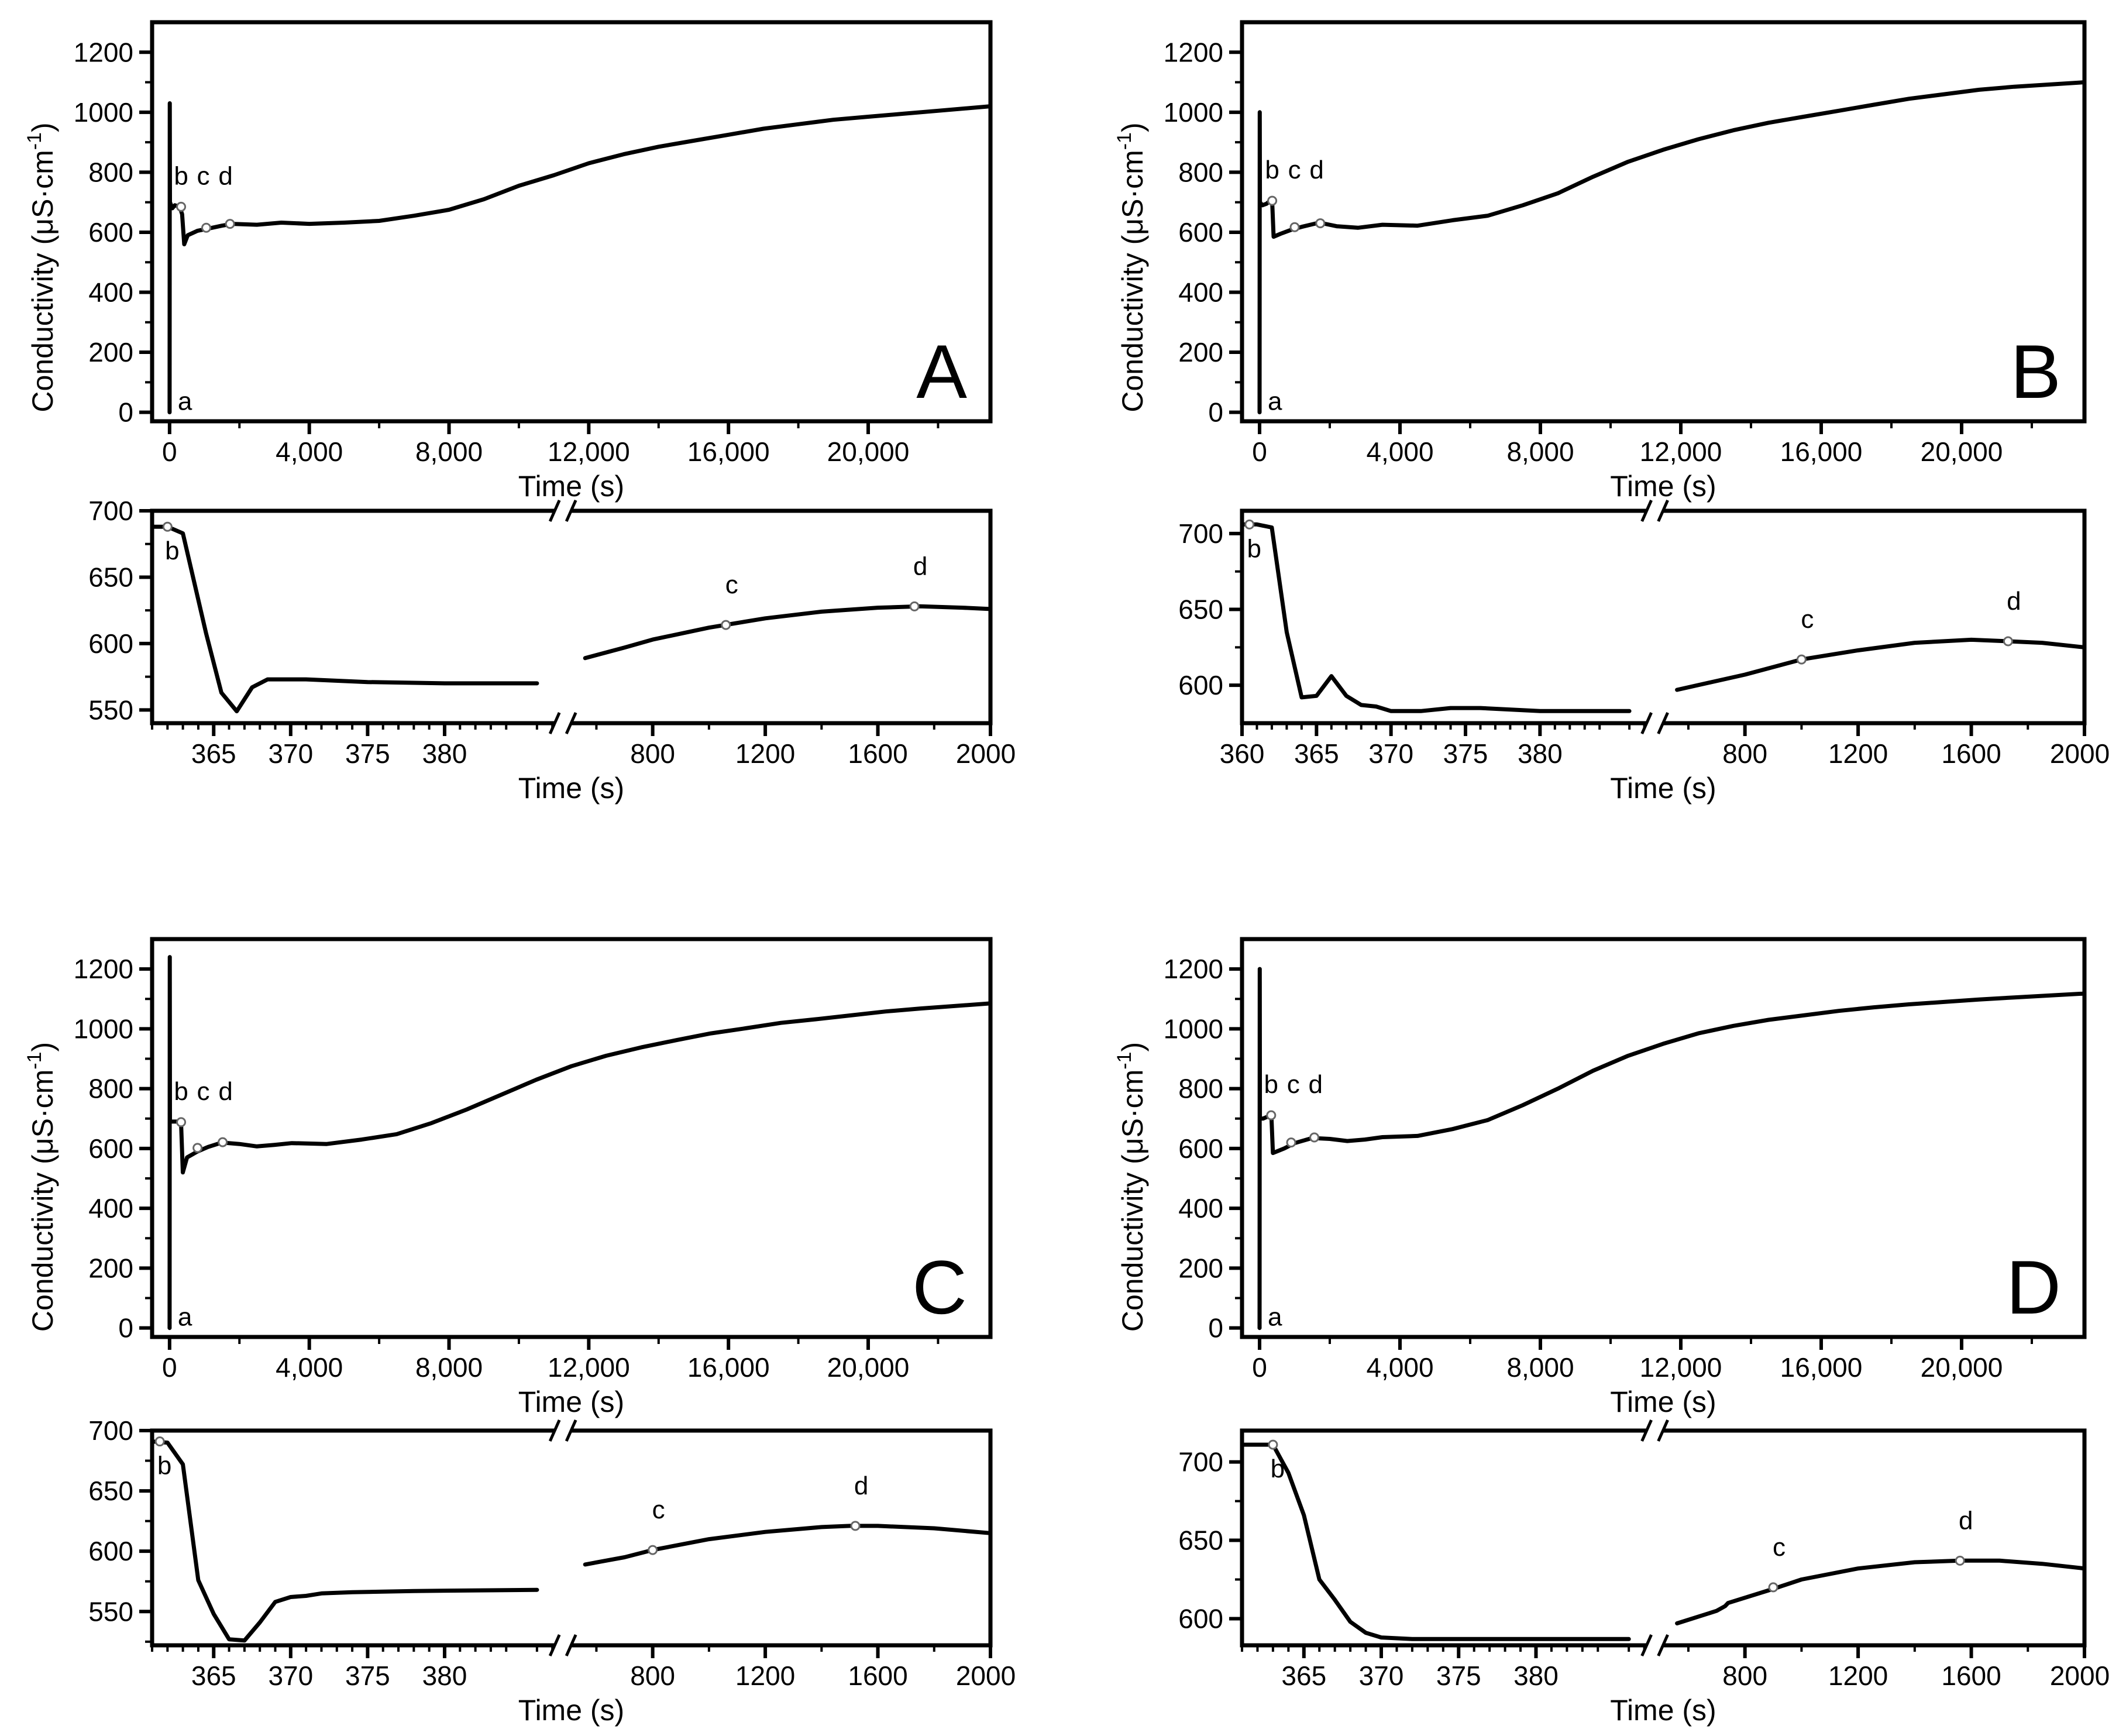 This screenshot has width=2126, height=1736. What do you see at coordinates (1304, 1676) in the screenshot?
I see `detail-x-tick-label: 365` at bounding box center [1304, 1676].